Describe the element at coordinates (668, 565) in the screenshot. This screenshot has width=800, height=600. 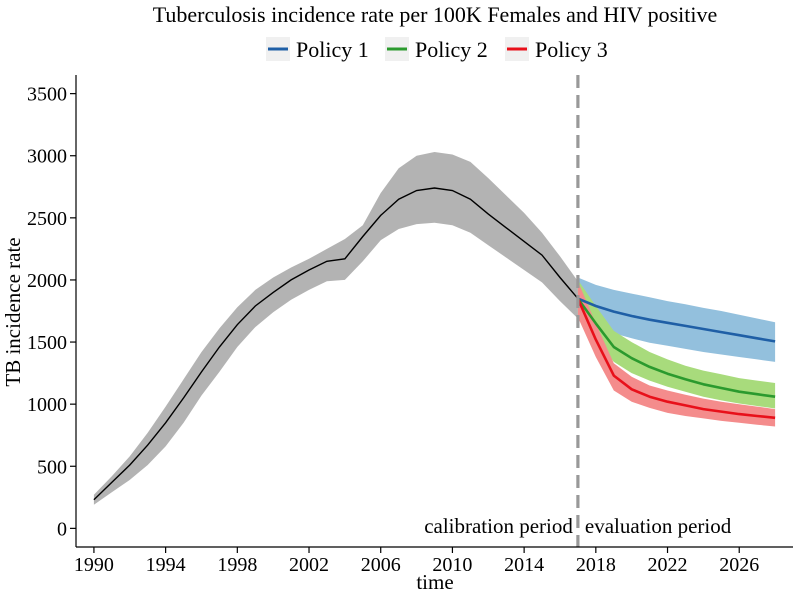
I see `x-tick-label: 2022` at that location.